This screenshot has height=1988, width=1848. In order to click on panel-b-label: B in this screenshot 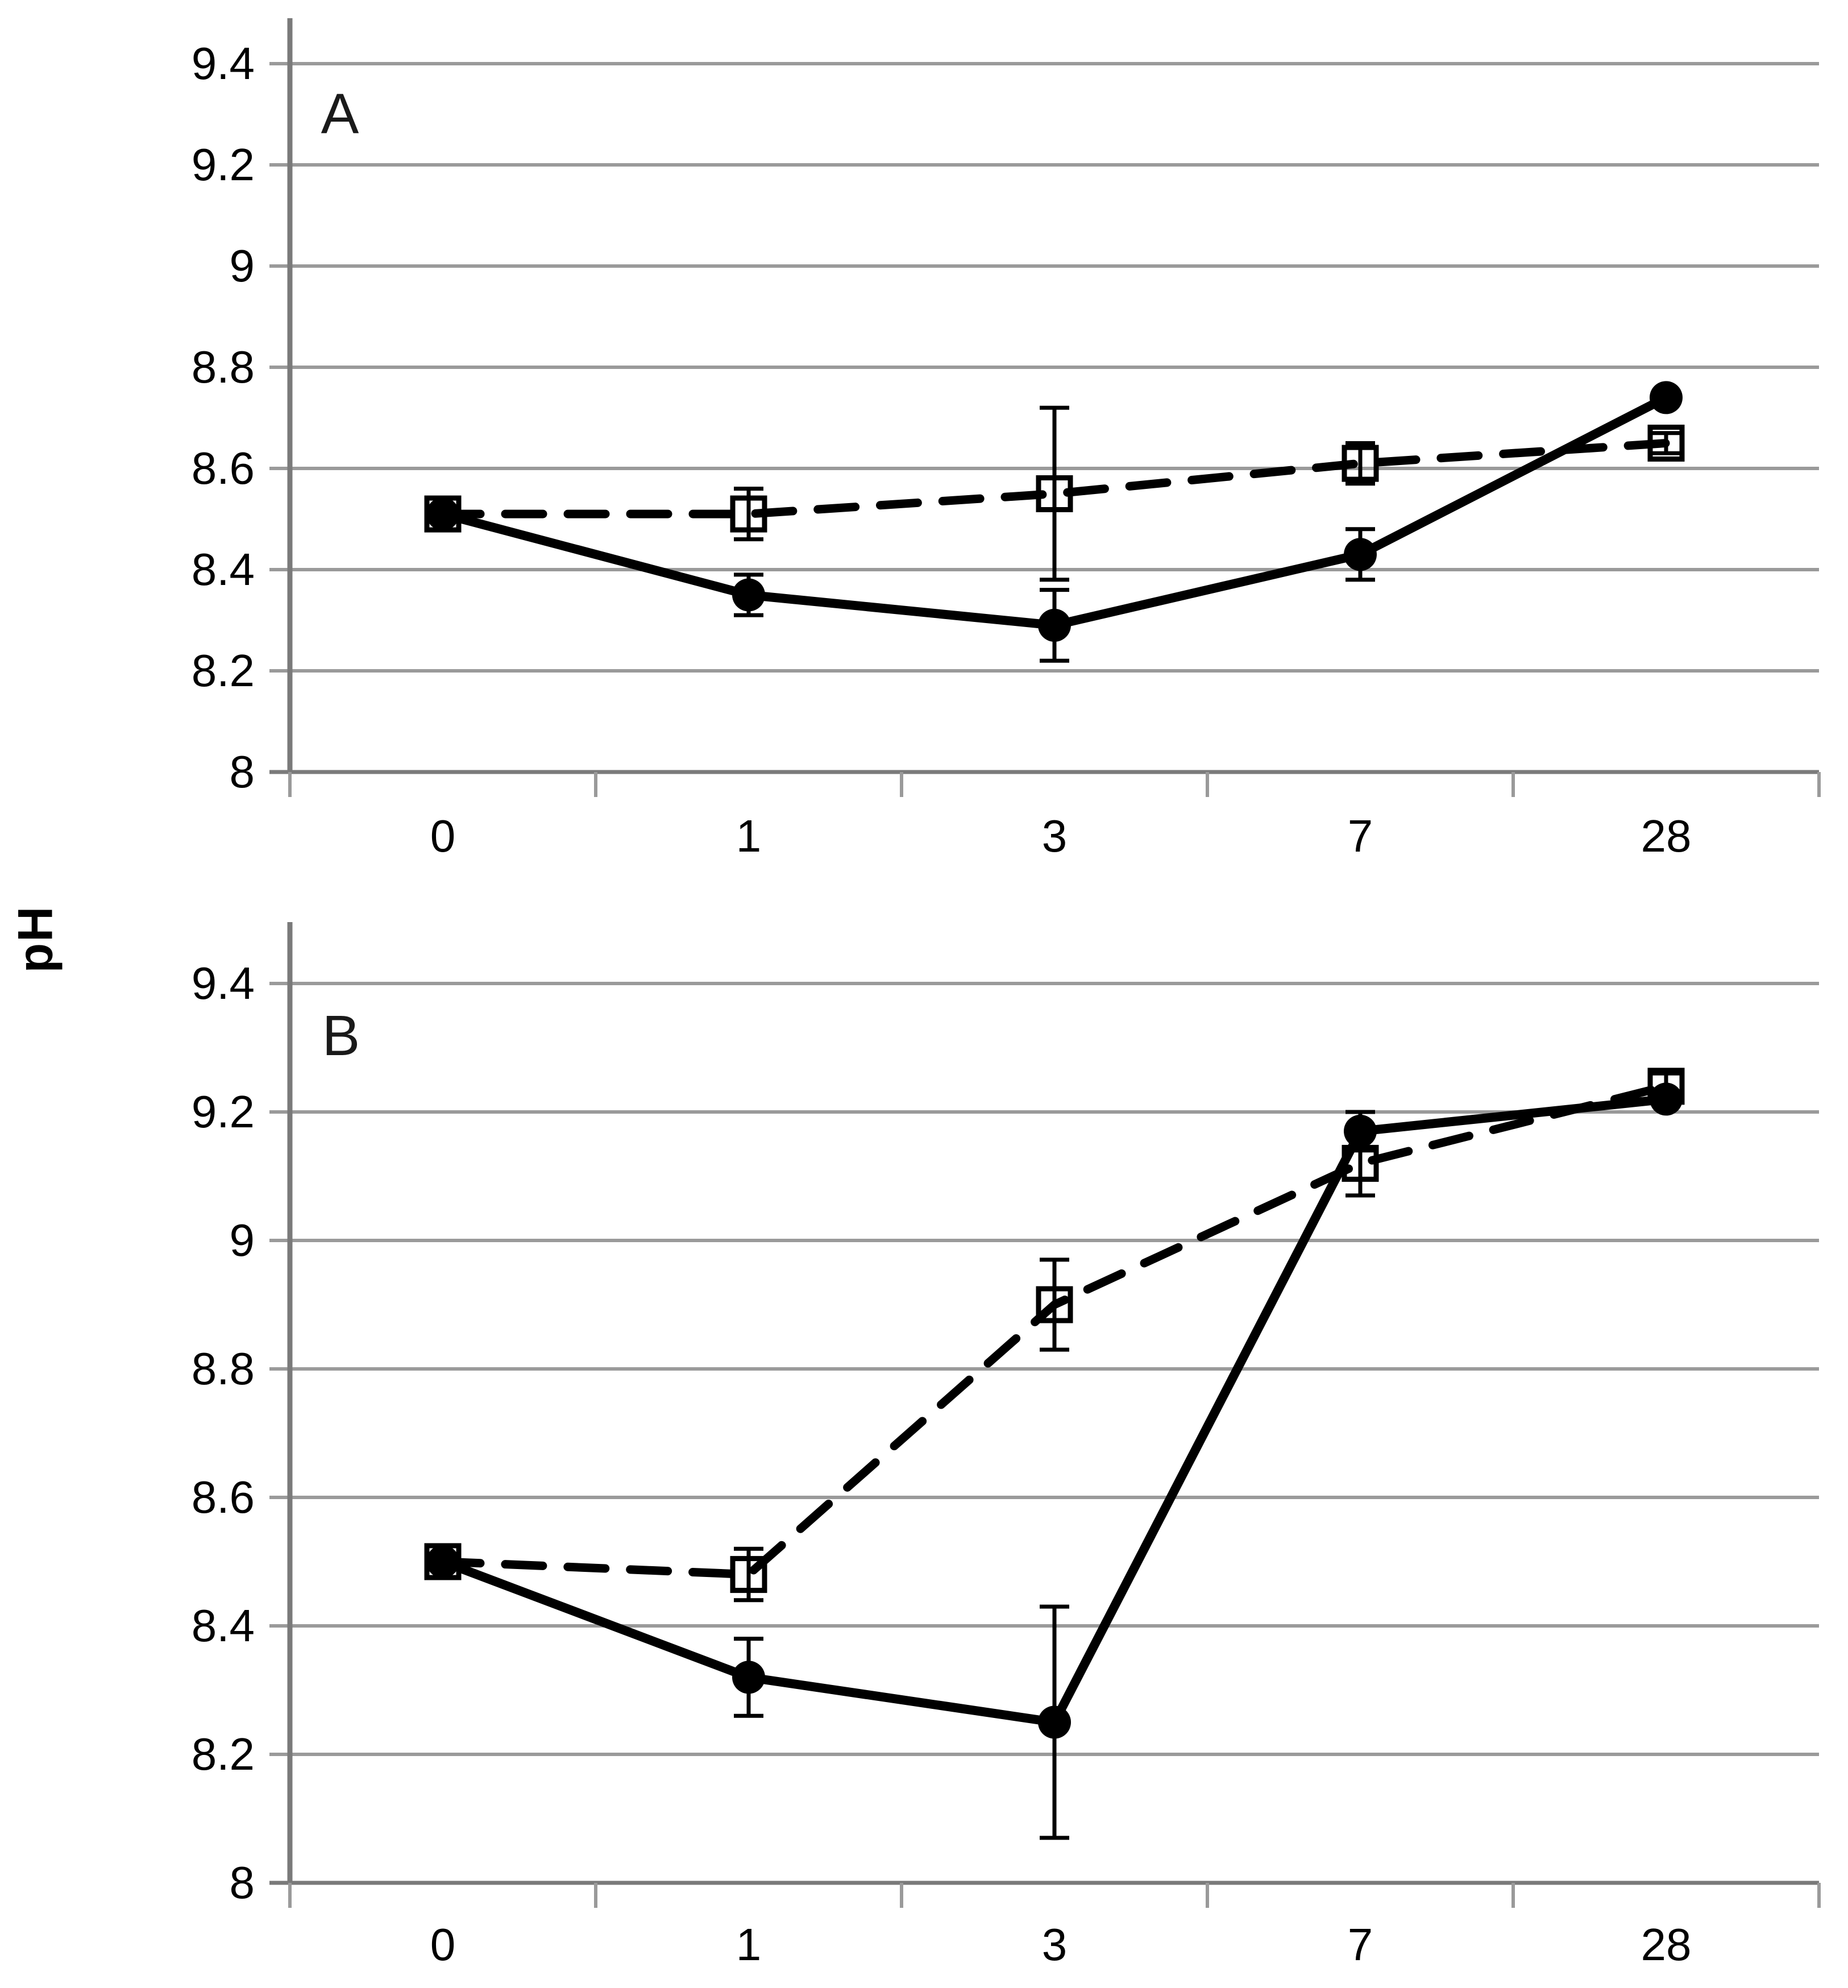, I will do `click(341, 1036)`.